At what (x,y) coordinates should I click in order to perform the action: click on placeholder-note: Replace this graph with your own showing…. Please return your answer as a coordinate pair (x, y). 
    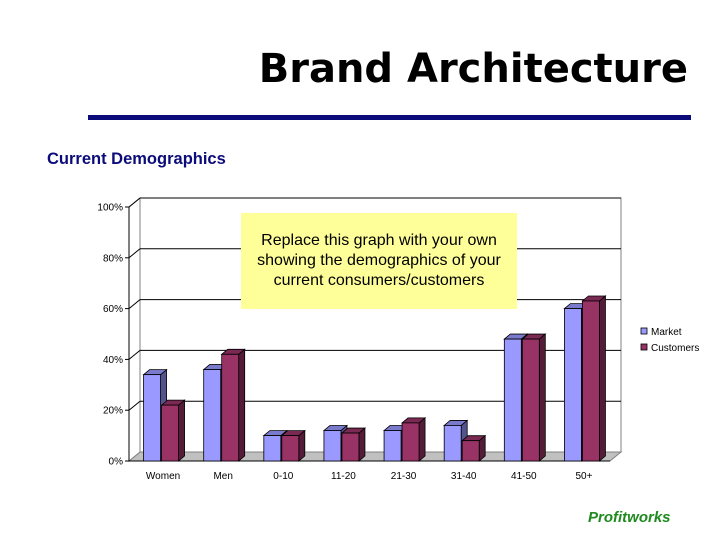
    Looking at the image, I should click on (379, 261).